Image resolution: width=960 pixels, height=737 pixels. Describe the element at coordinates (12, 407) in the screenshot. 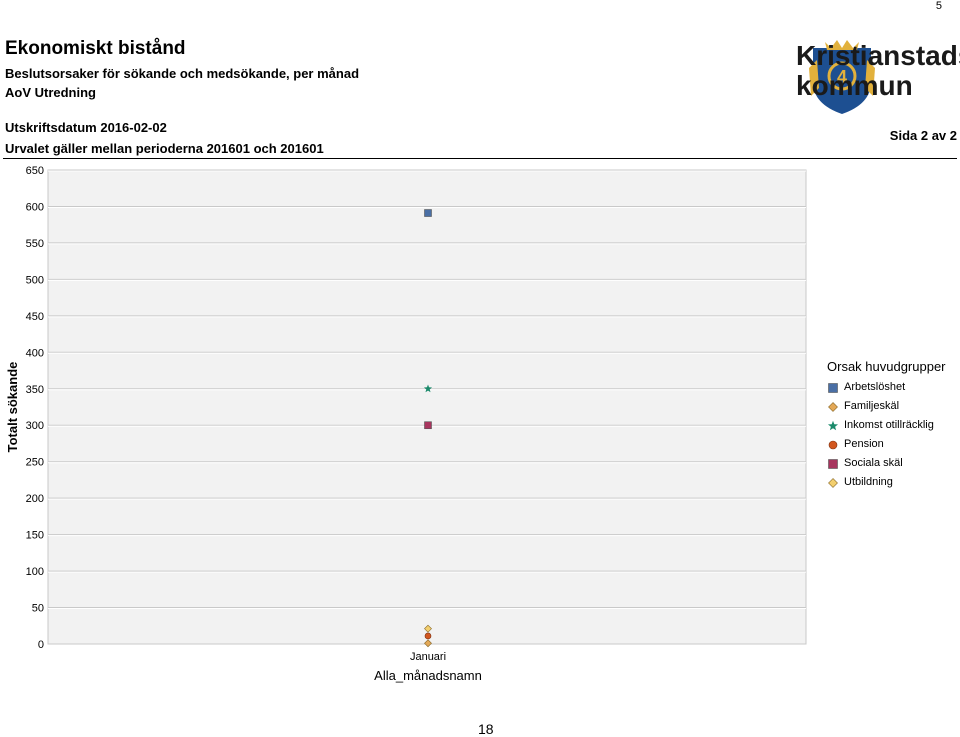

I see `y-axis-label: Totalt sökande` at that location.